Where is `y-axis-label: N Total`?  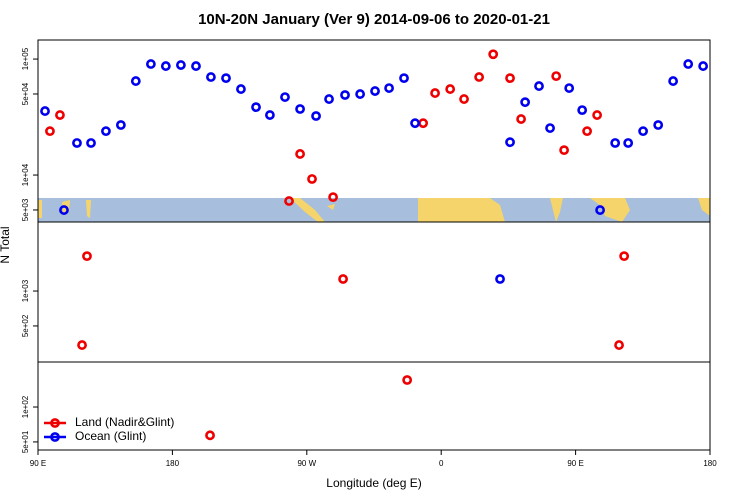 y-axis-label: N Total is located at coordinates (6, 244).